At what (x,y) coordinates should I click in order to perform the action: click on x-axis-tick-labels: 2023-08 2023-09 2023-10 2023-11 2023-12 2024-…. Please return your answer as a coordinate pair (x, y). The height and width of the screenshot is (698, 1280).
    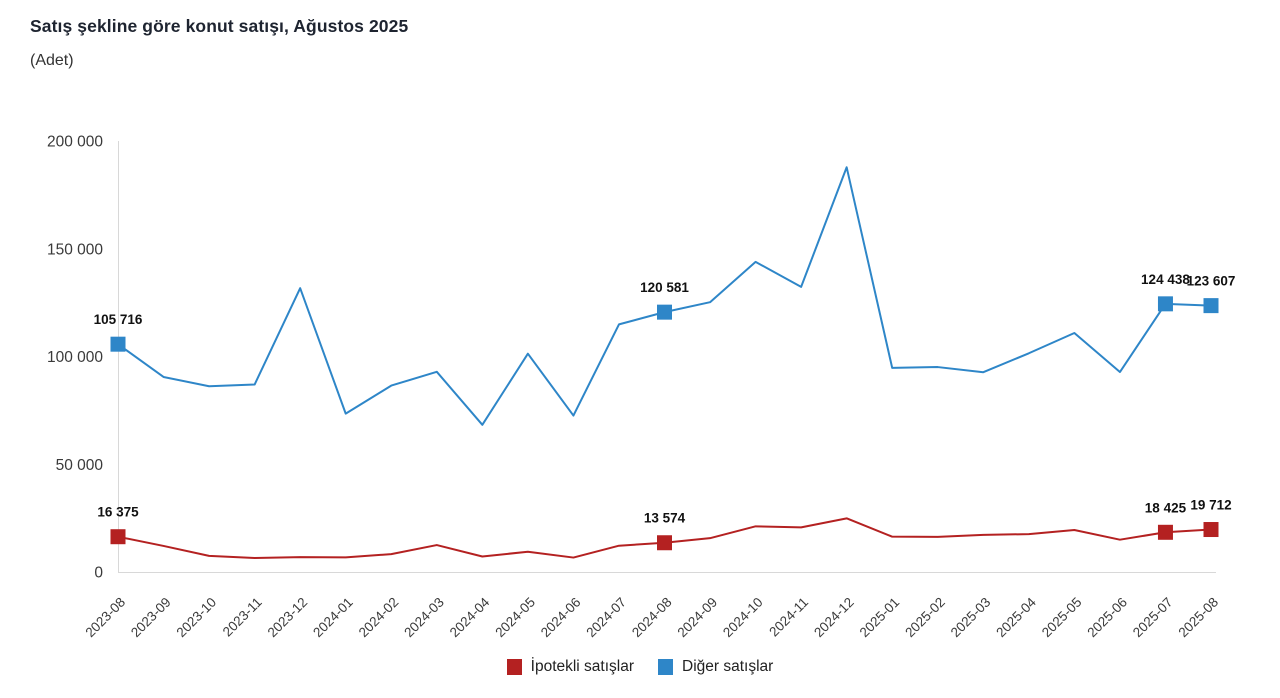
    Looking at the image, I should click on (651, 617).